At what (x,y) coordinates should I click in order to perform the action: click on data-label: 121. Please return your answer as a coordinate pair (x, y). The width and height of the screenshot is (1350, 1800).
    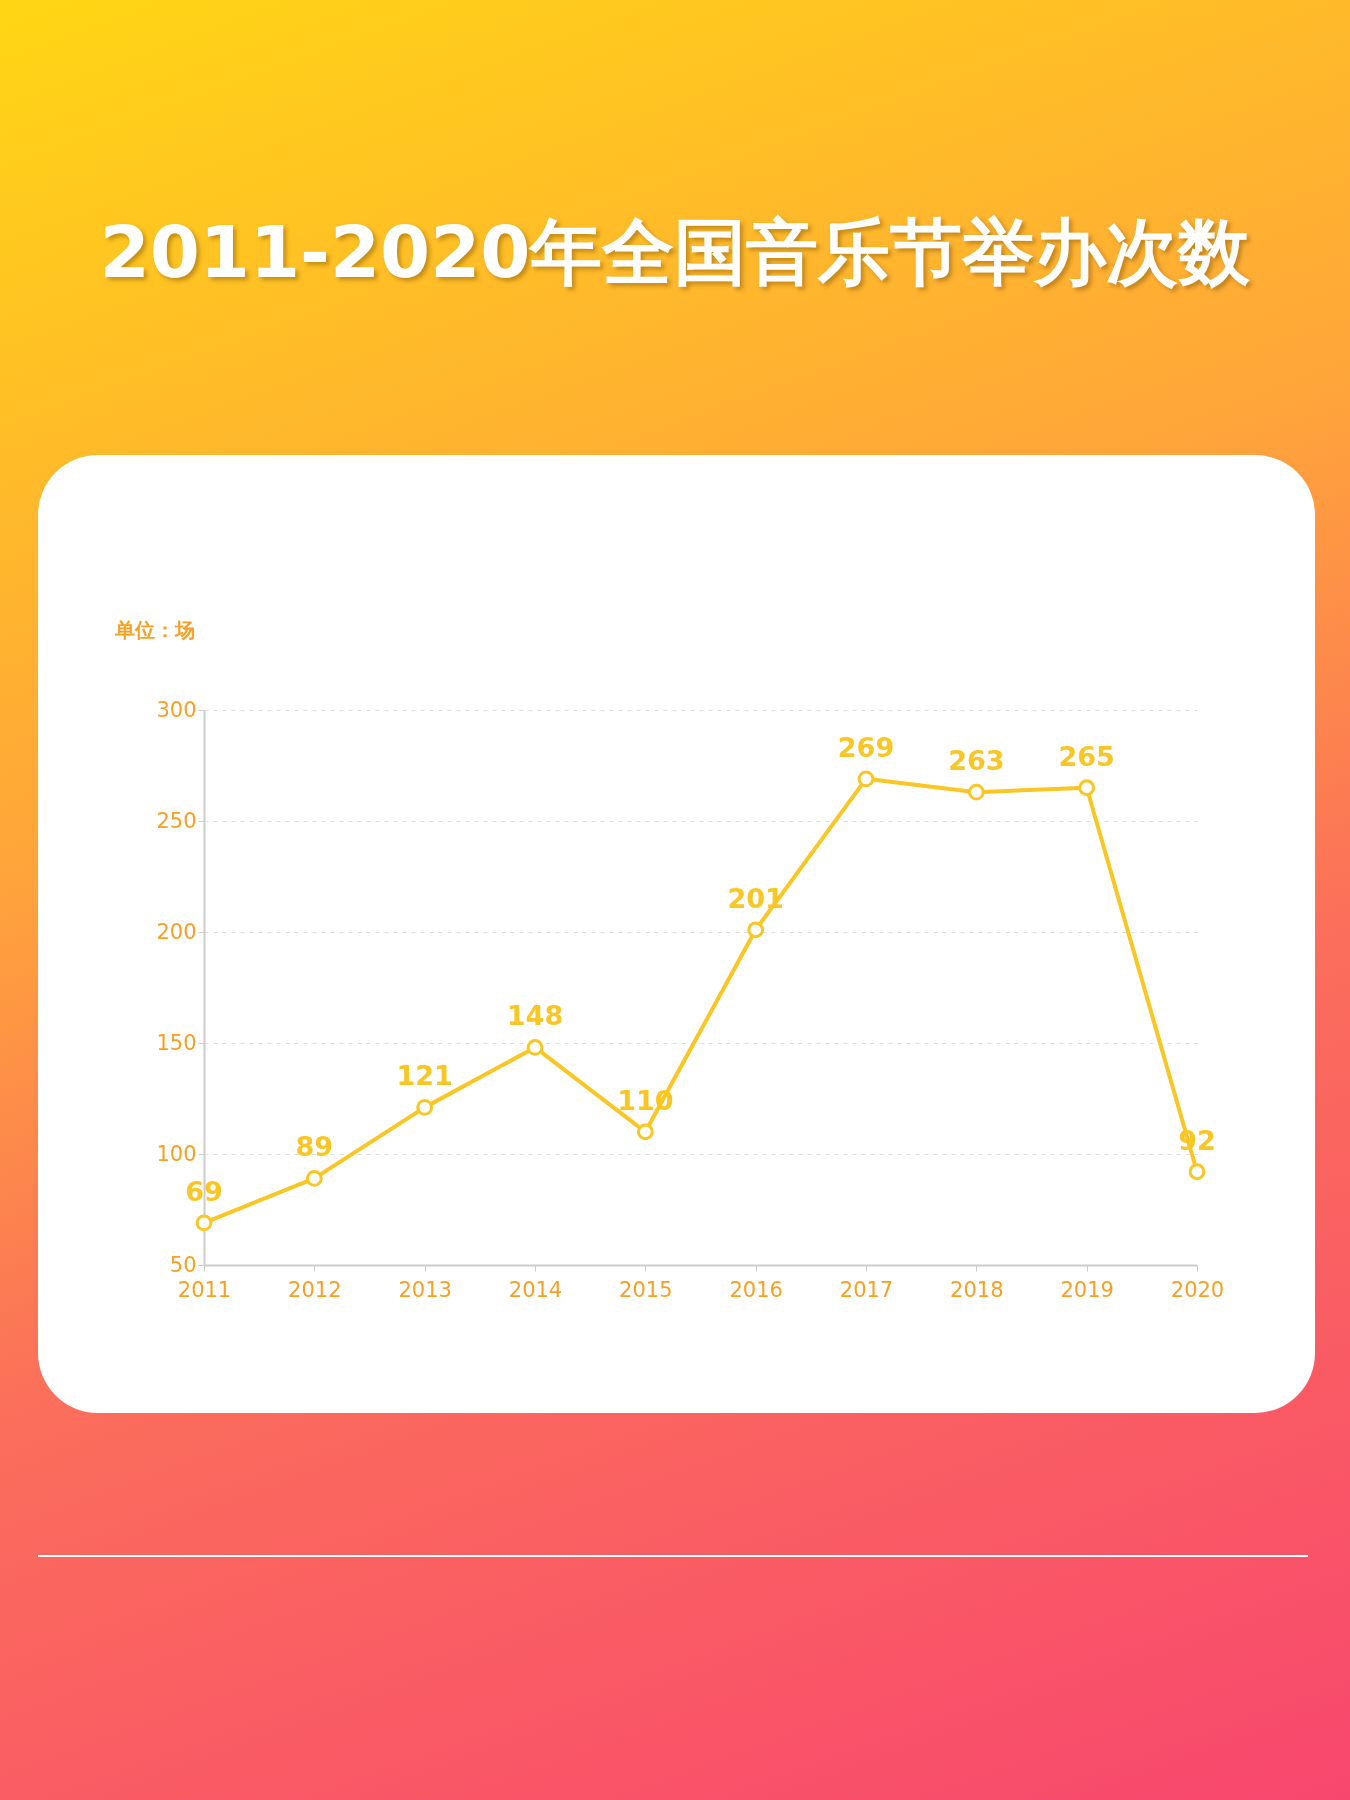
    Looking at the image, I should click on (424, 1076).